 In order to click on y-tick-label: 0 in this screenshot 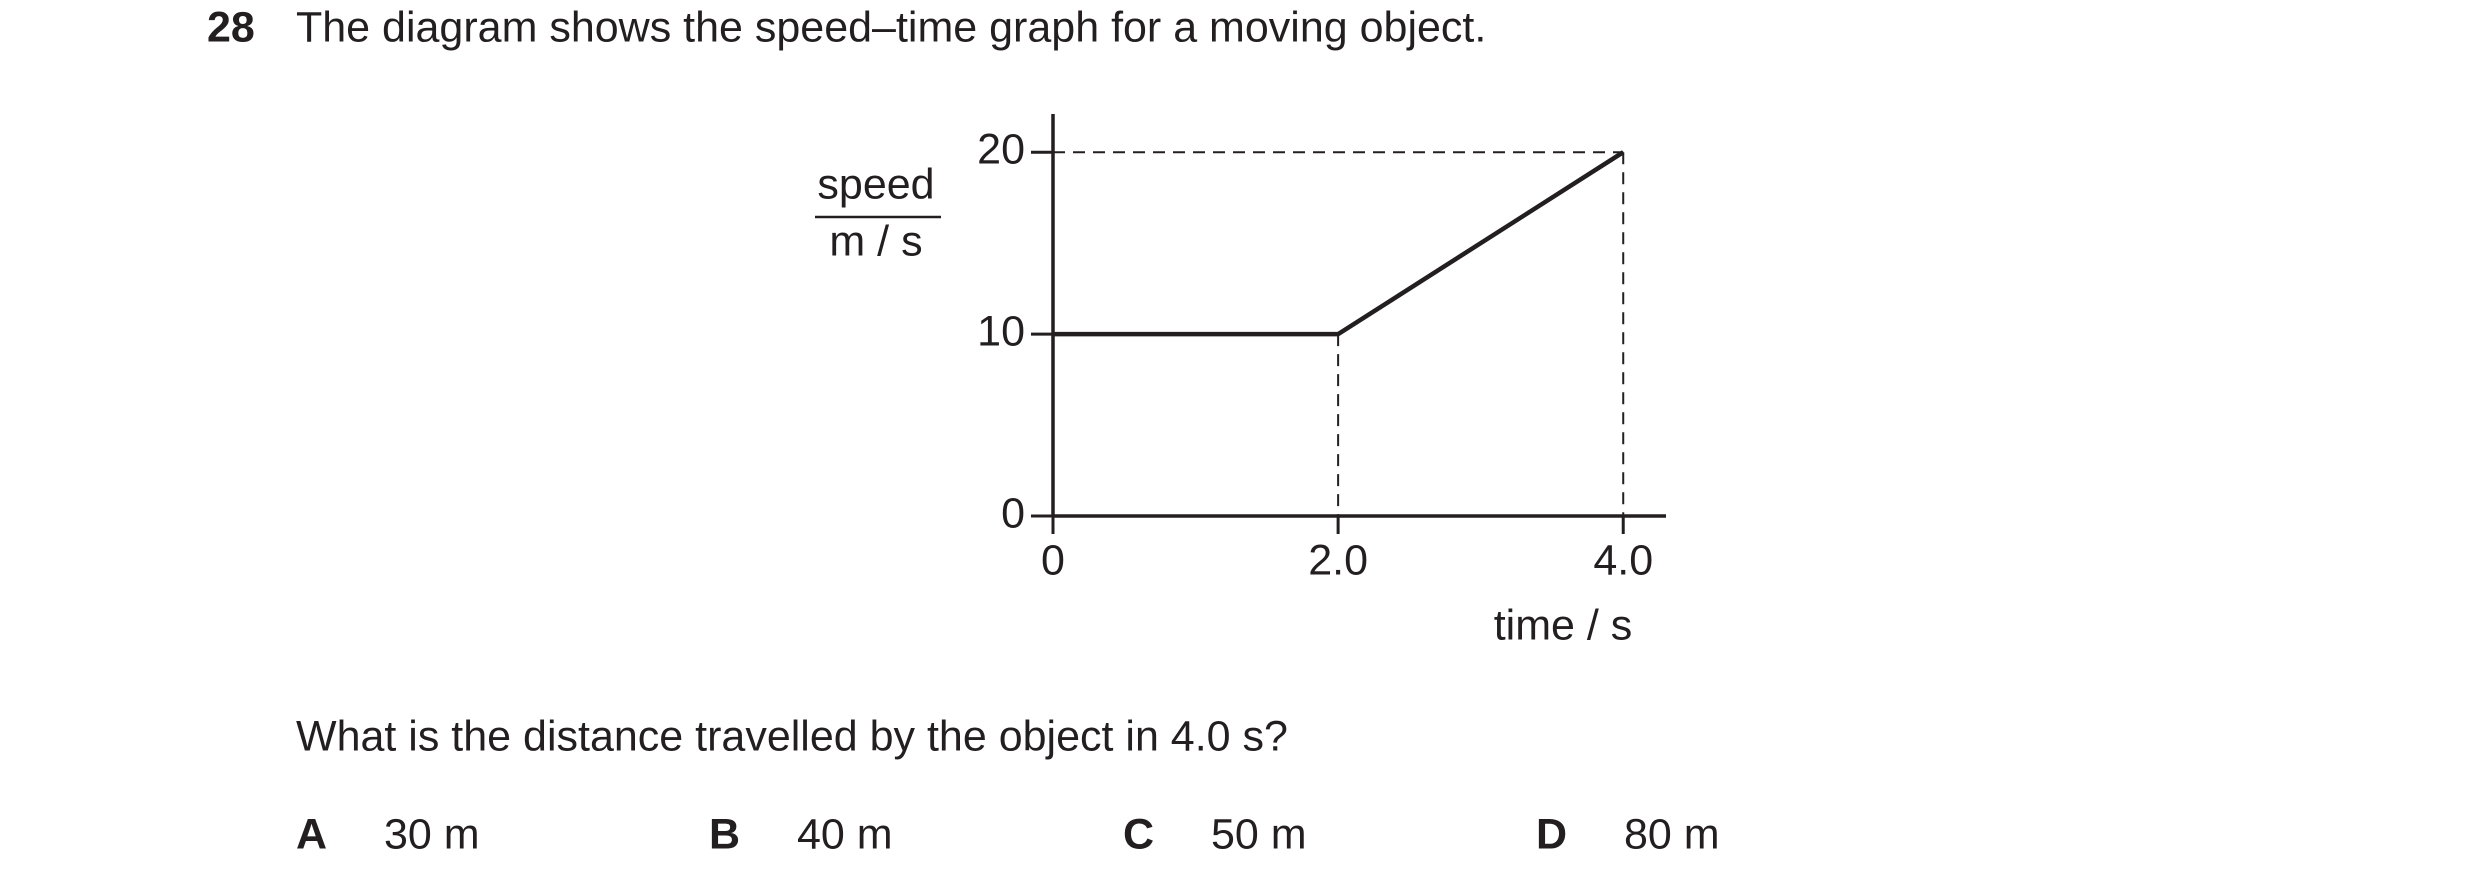, I will do `click(1013, 513)`.